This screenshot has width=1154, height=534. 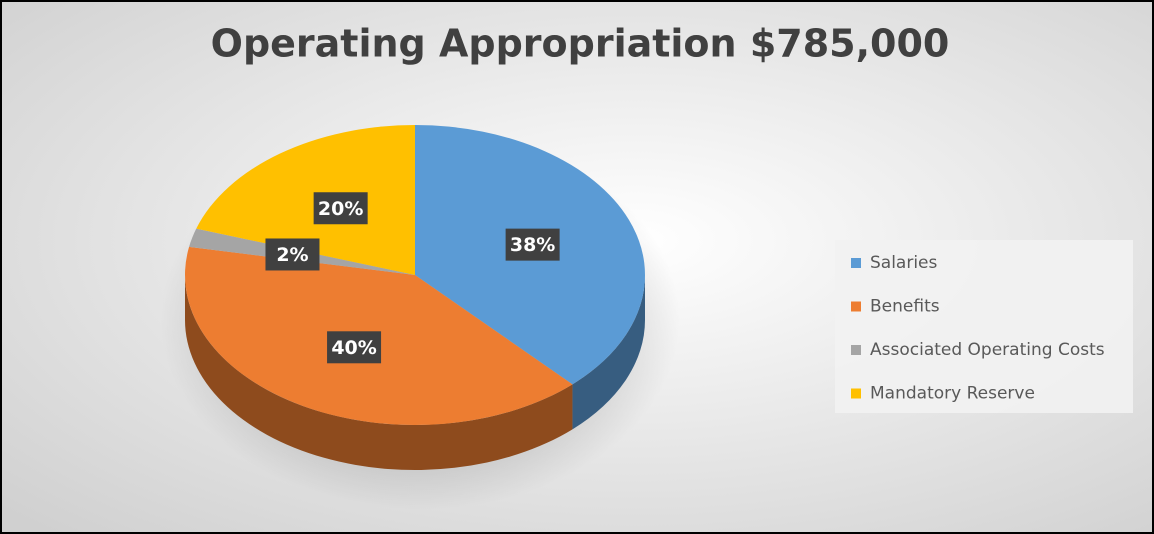 What do you see at coordinates (952, 394) in the screenshot?
I see `legend-label: Mandatory Reserve` at bounding box center [952, 394].